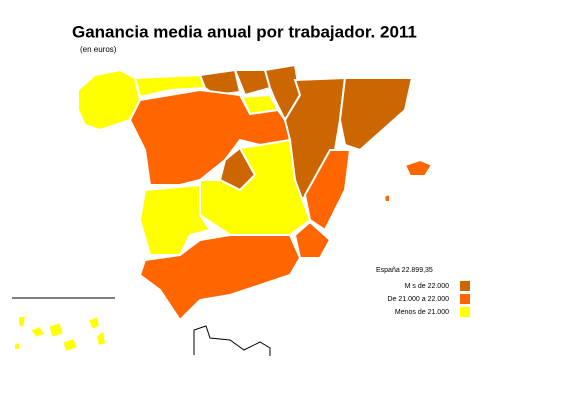 This screenshot has height=417, width=571. I want to click on subtitle: (en euros), so click(98, 49).